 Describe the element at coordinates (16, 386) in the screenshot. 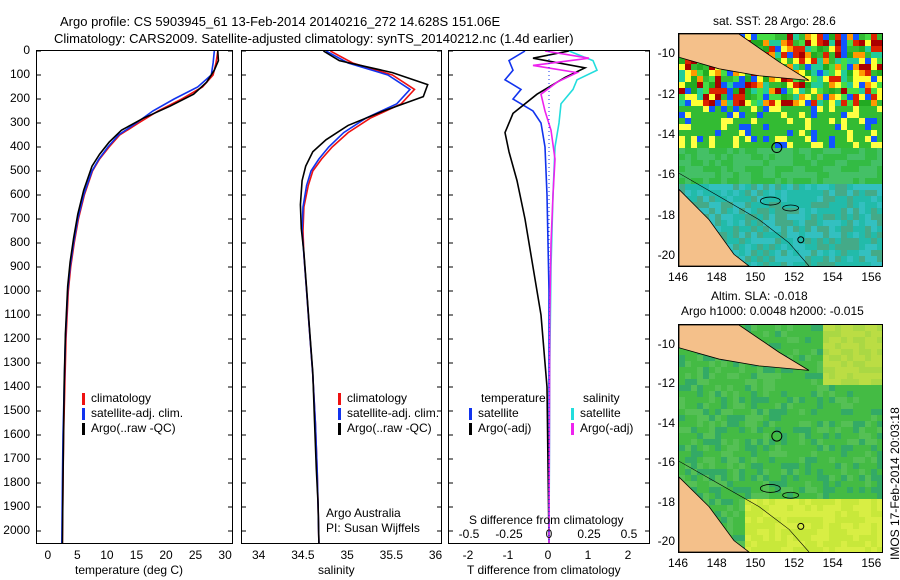

I see `depth-tick-label: 1400` at that location.